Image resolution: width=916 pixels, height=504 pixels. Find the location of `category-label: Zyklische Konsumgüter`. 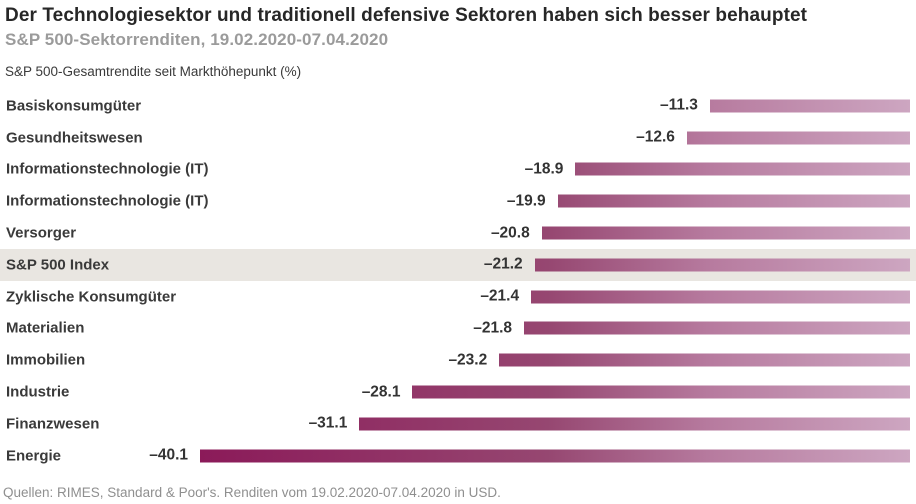

category-label: Zyklische Konsumgüter is located at coordinates (91, 297).